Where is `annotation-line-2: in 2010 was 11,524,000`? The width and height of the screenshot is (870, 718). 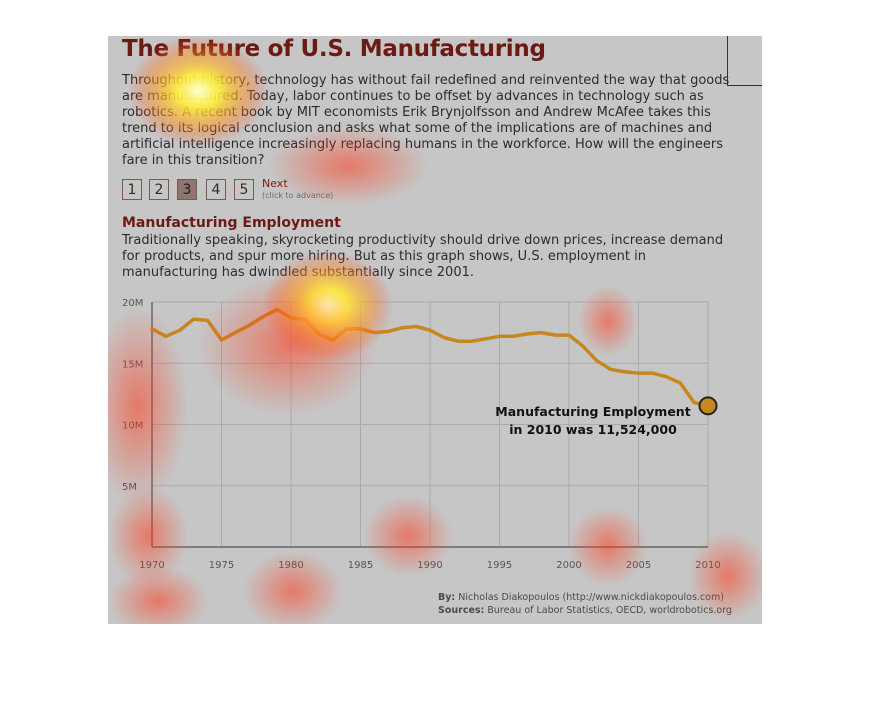 annotation-line-2: in 2010 was 11,524,000 is located at coordinates (593, 429).